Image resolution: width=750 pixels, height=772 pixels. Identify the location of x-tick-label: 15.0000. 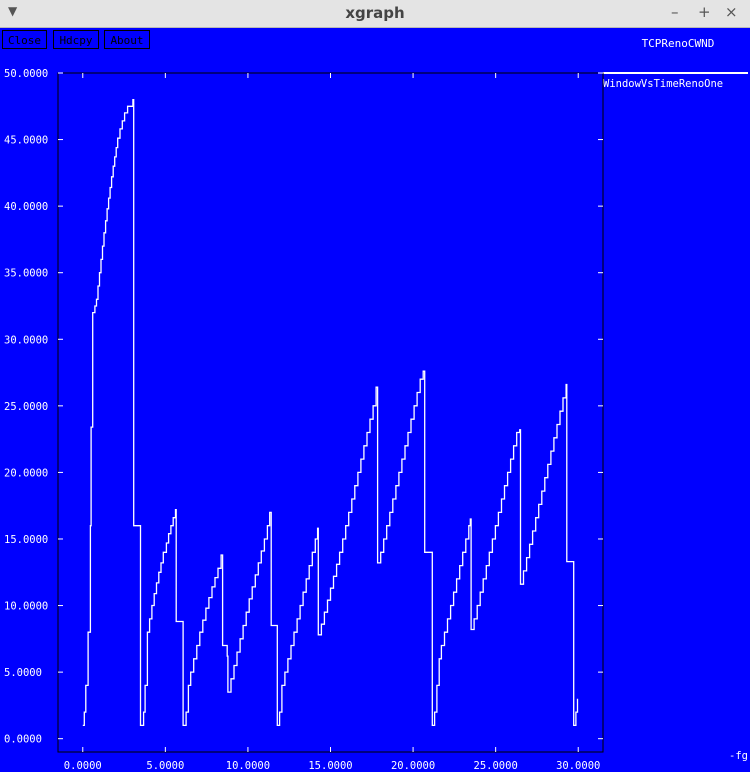
(330, 766).